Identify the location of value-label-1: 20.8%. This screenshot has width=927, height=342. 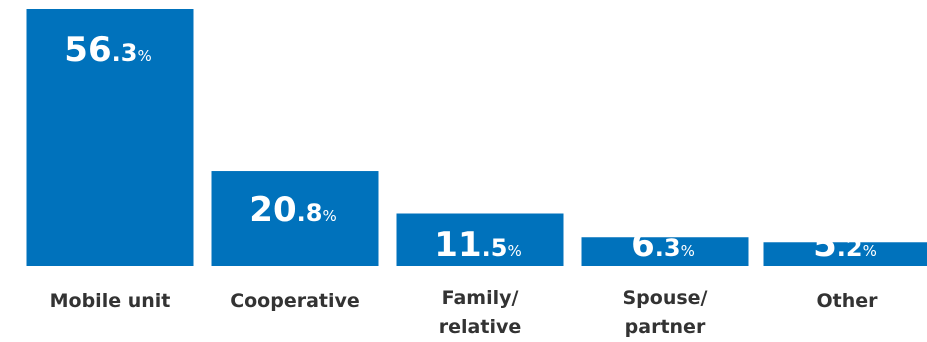
(292, 210).